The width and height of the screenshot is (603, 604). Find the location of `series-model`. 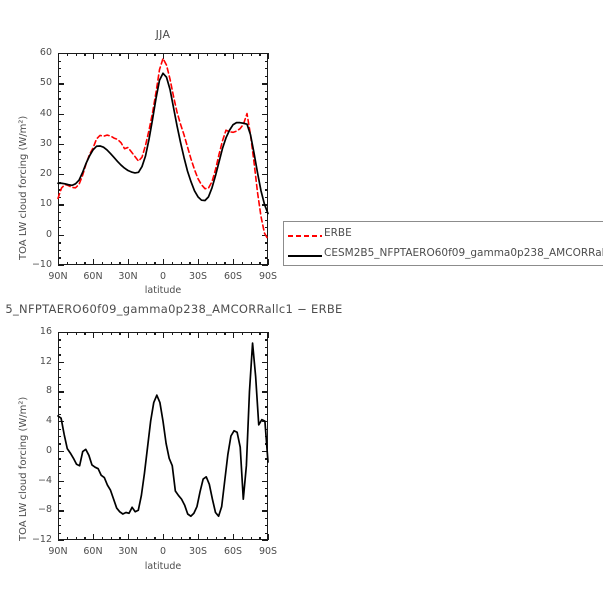

series-model is located at coordinates (163, 143).